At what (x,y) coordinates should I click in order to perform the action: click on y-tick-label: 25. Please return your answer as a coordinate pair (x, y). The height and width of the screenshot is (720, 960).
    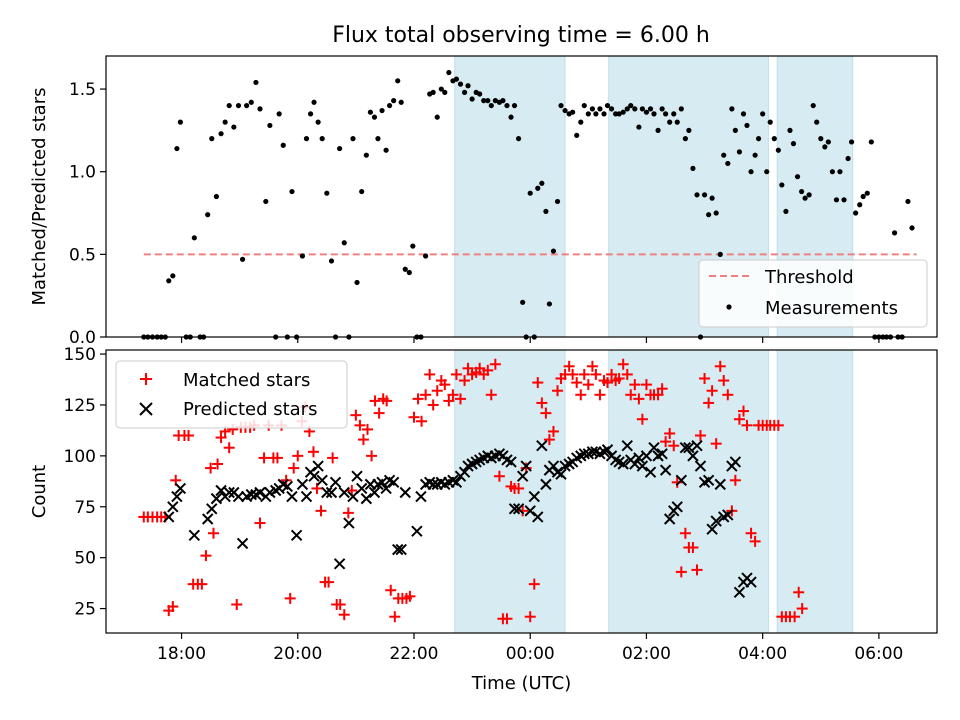
    Looking at the image, I should click on (85, 610).